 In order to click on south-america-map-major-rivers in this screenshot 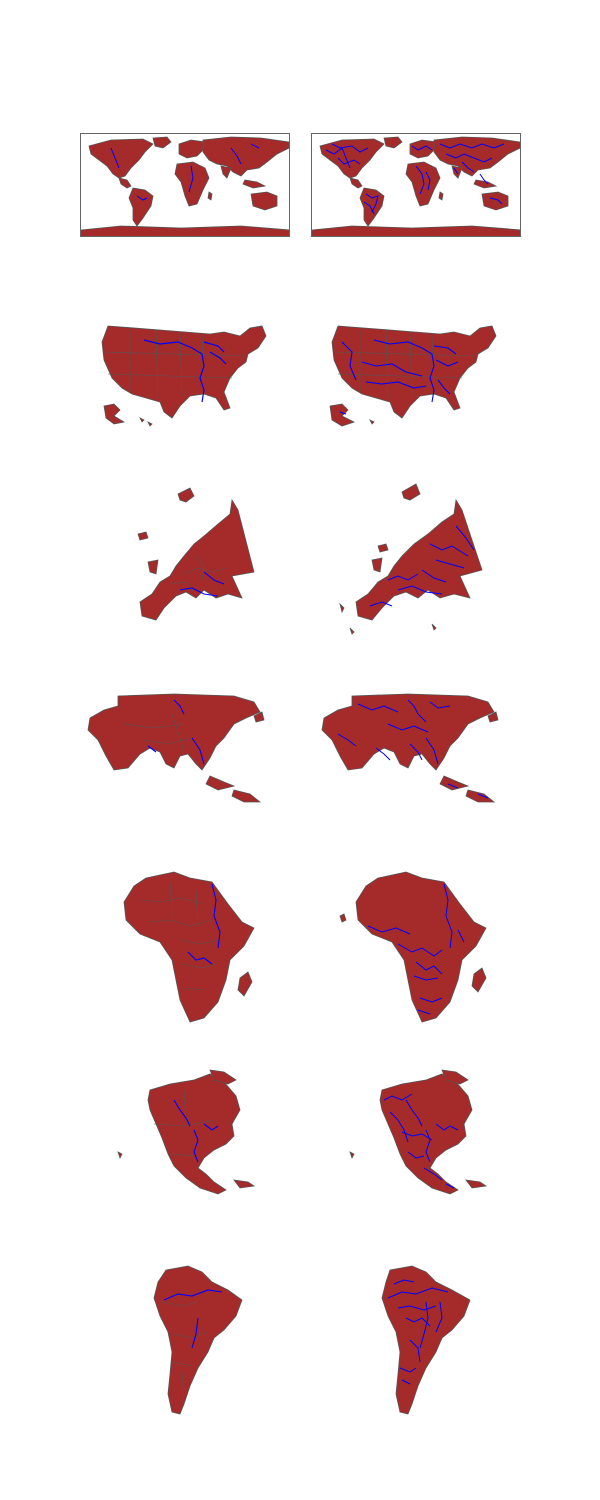, I will do `click(198, 1340)`.